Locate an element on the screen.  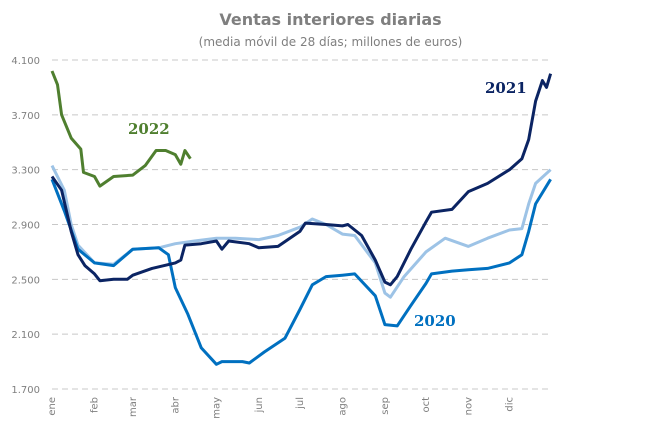
x-tick-label: feb is located at coordinates (94, 405).